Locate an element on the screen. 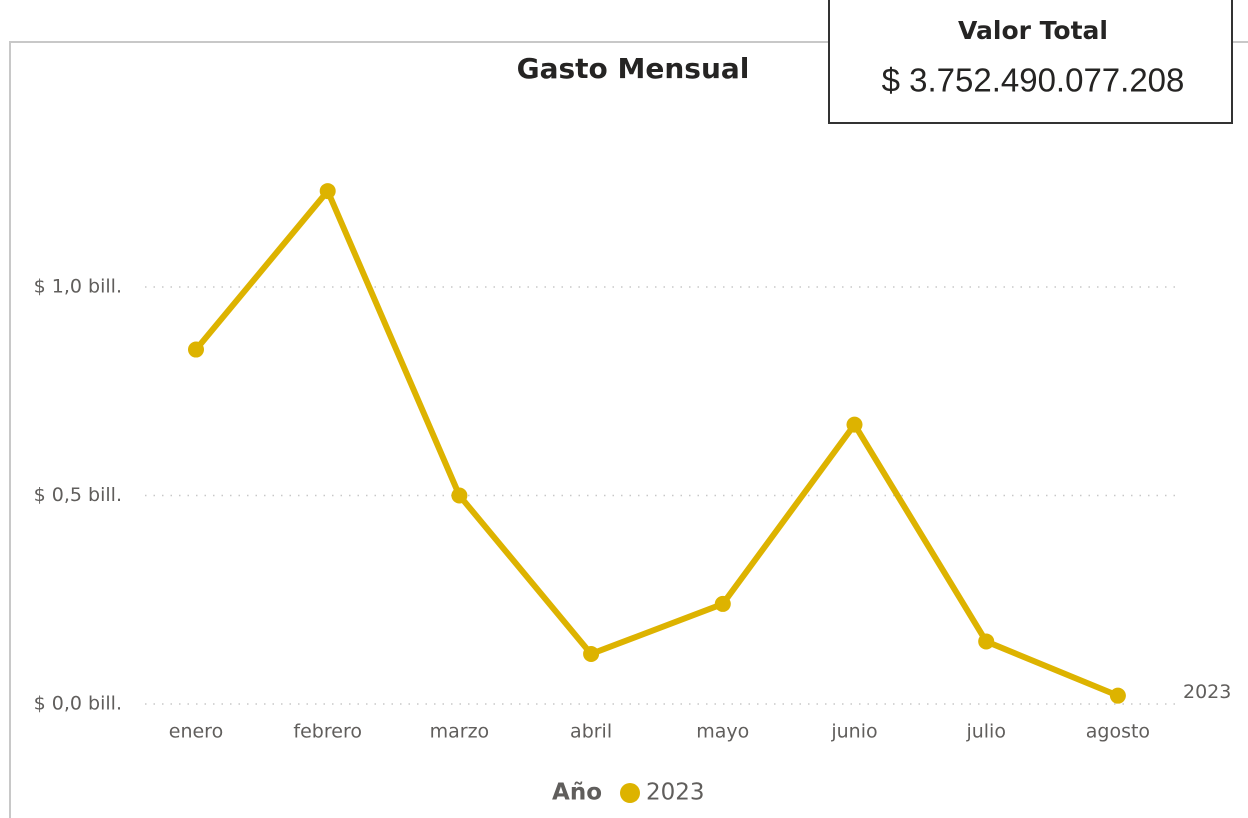 Image resolution: width=1248 pixels, height=818 pixels. x-tick-label: junio is located at coordinates (853, 732).